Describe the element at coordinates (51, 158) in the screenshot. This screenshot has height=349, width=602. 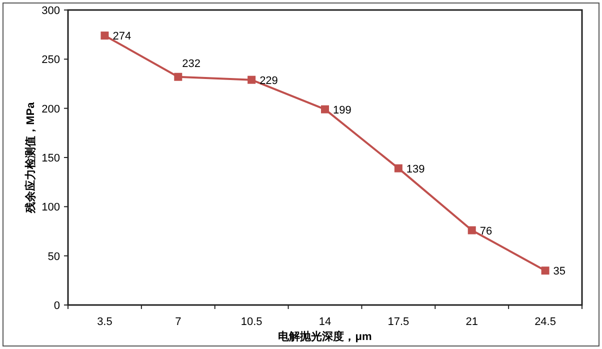
I see `y-tick-label: 150` at that location.